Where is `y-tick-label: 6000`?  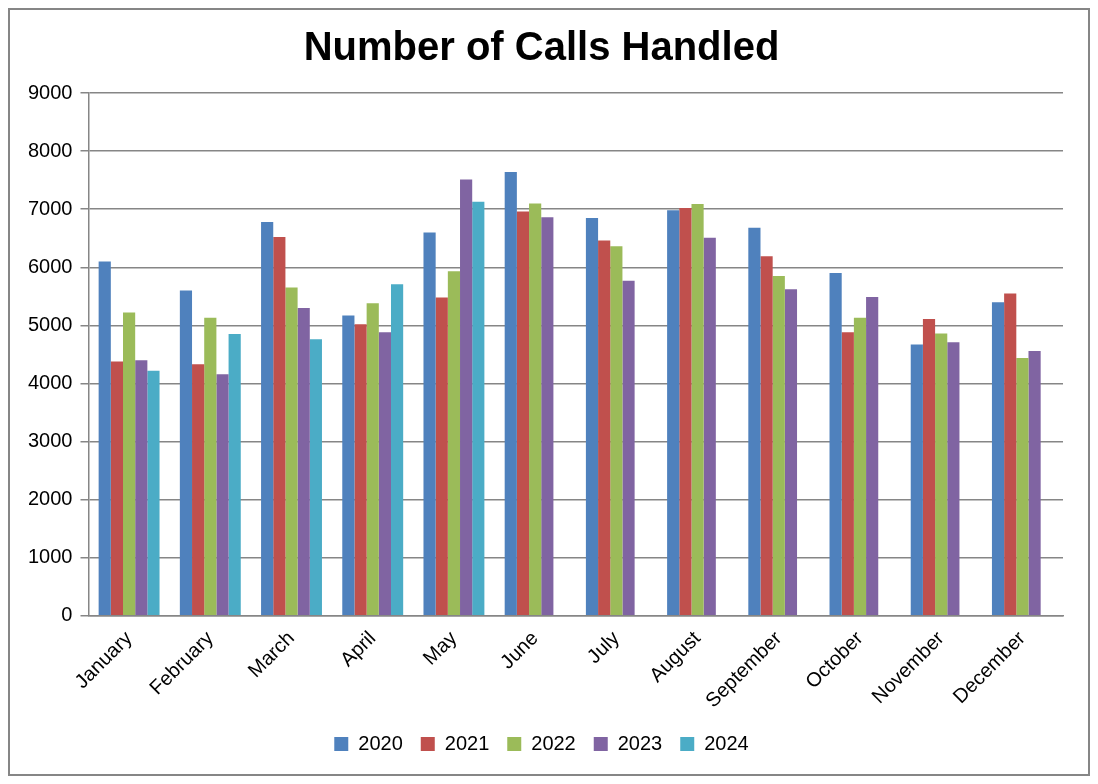
y-tick-label: 6000 is located at coordinates (50, 265).